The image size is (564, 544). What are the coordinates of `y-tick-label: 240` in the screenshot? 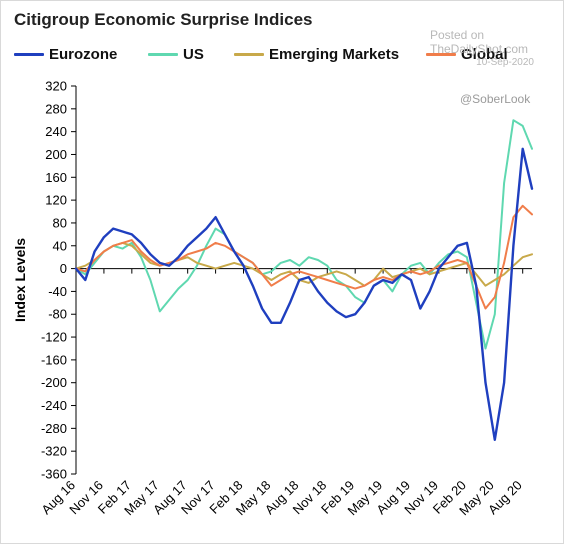 It's located at (56, 131).